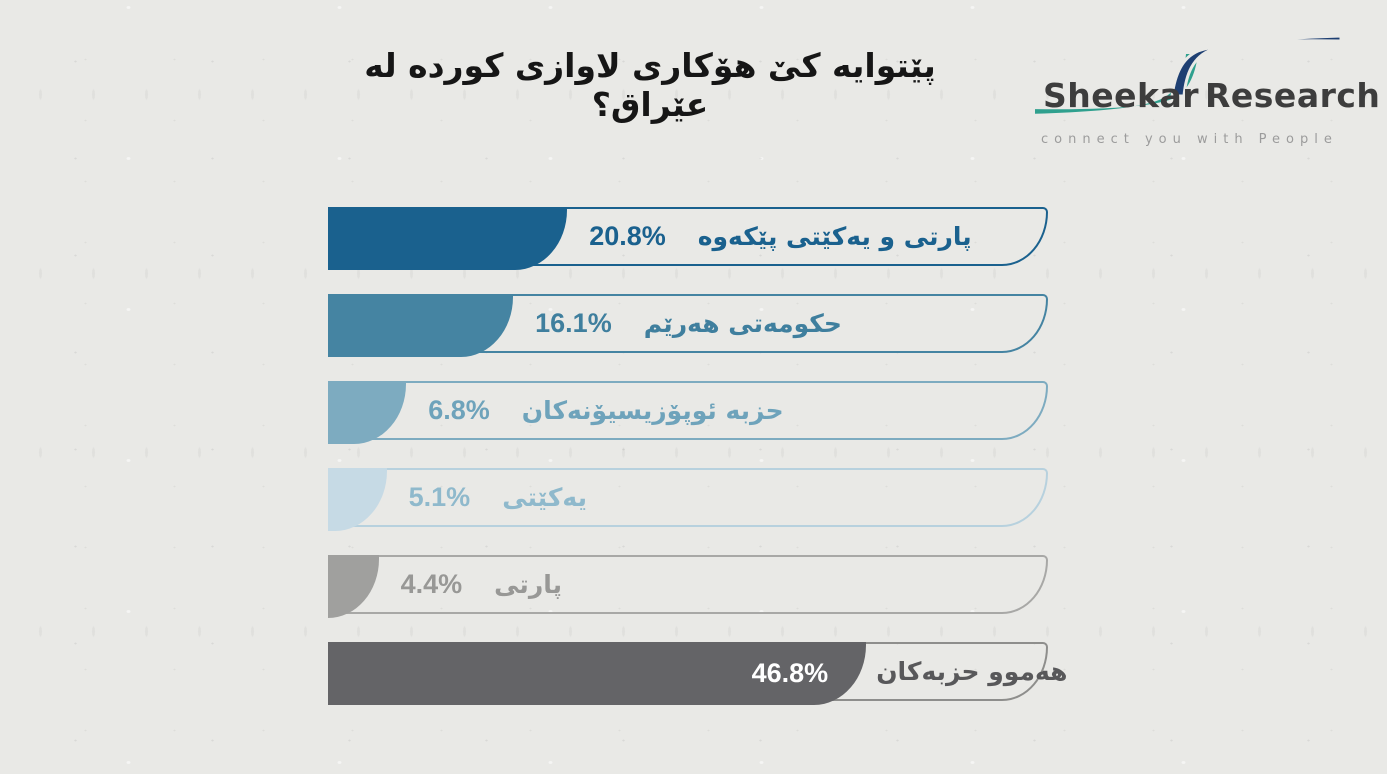 This screenshot has width=1387, height=774. Describe the element at coordinates (688, 586) in the screenshot. I see `bar-row: 4.4% پارتی` at that location.